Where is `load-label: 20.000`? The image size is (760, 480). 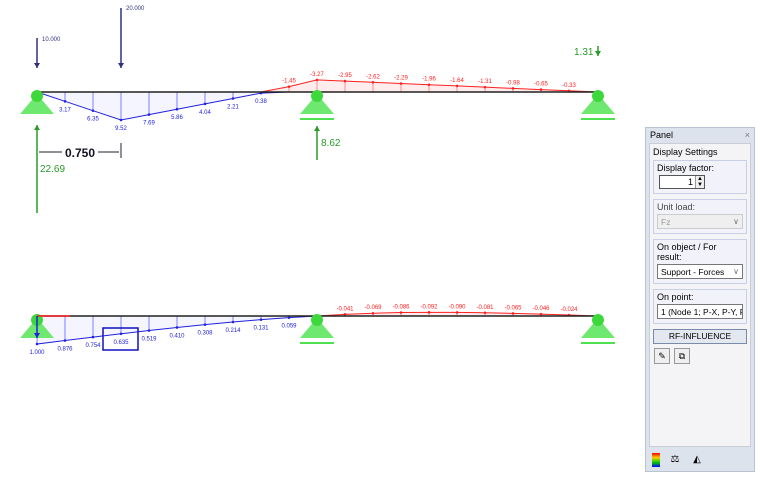
load-label: 20.000 is located at coordinates (135, 9).